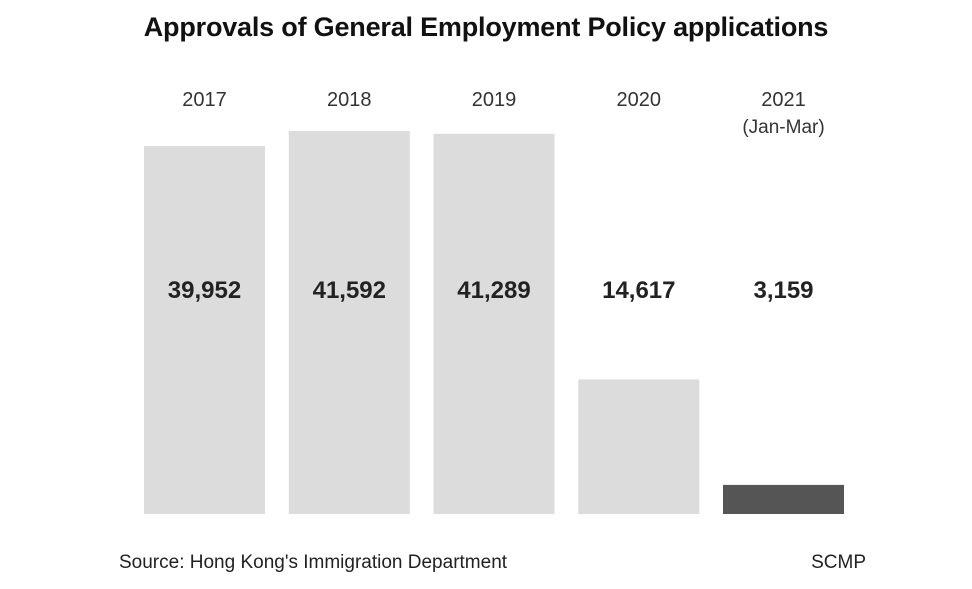  Describe the element at coordinates (783, 290) in the screenshot. I see `value-label-2021: 3,159` at that location.